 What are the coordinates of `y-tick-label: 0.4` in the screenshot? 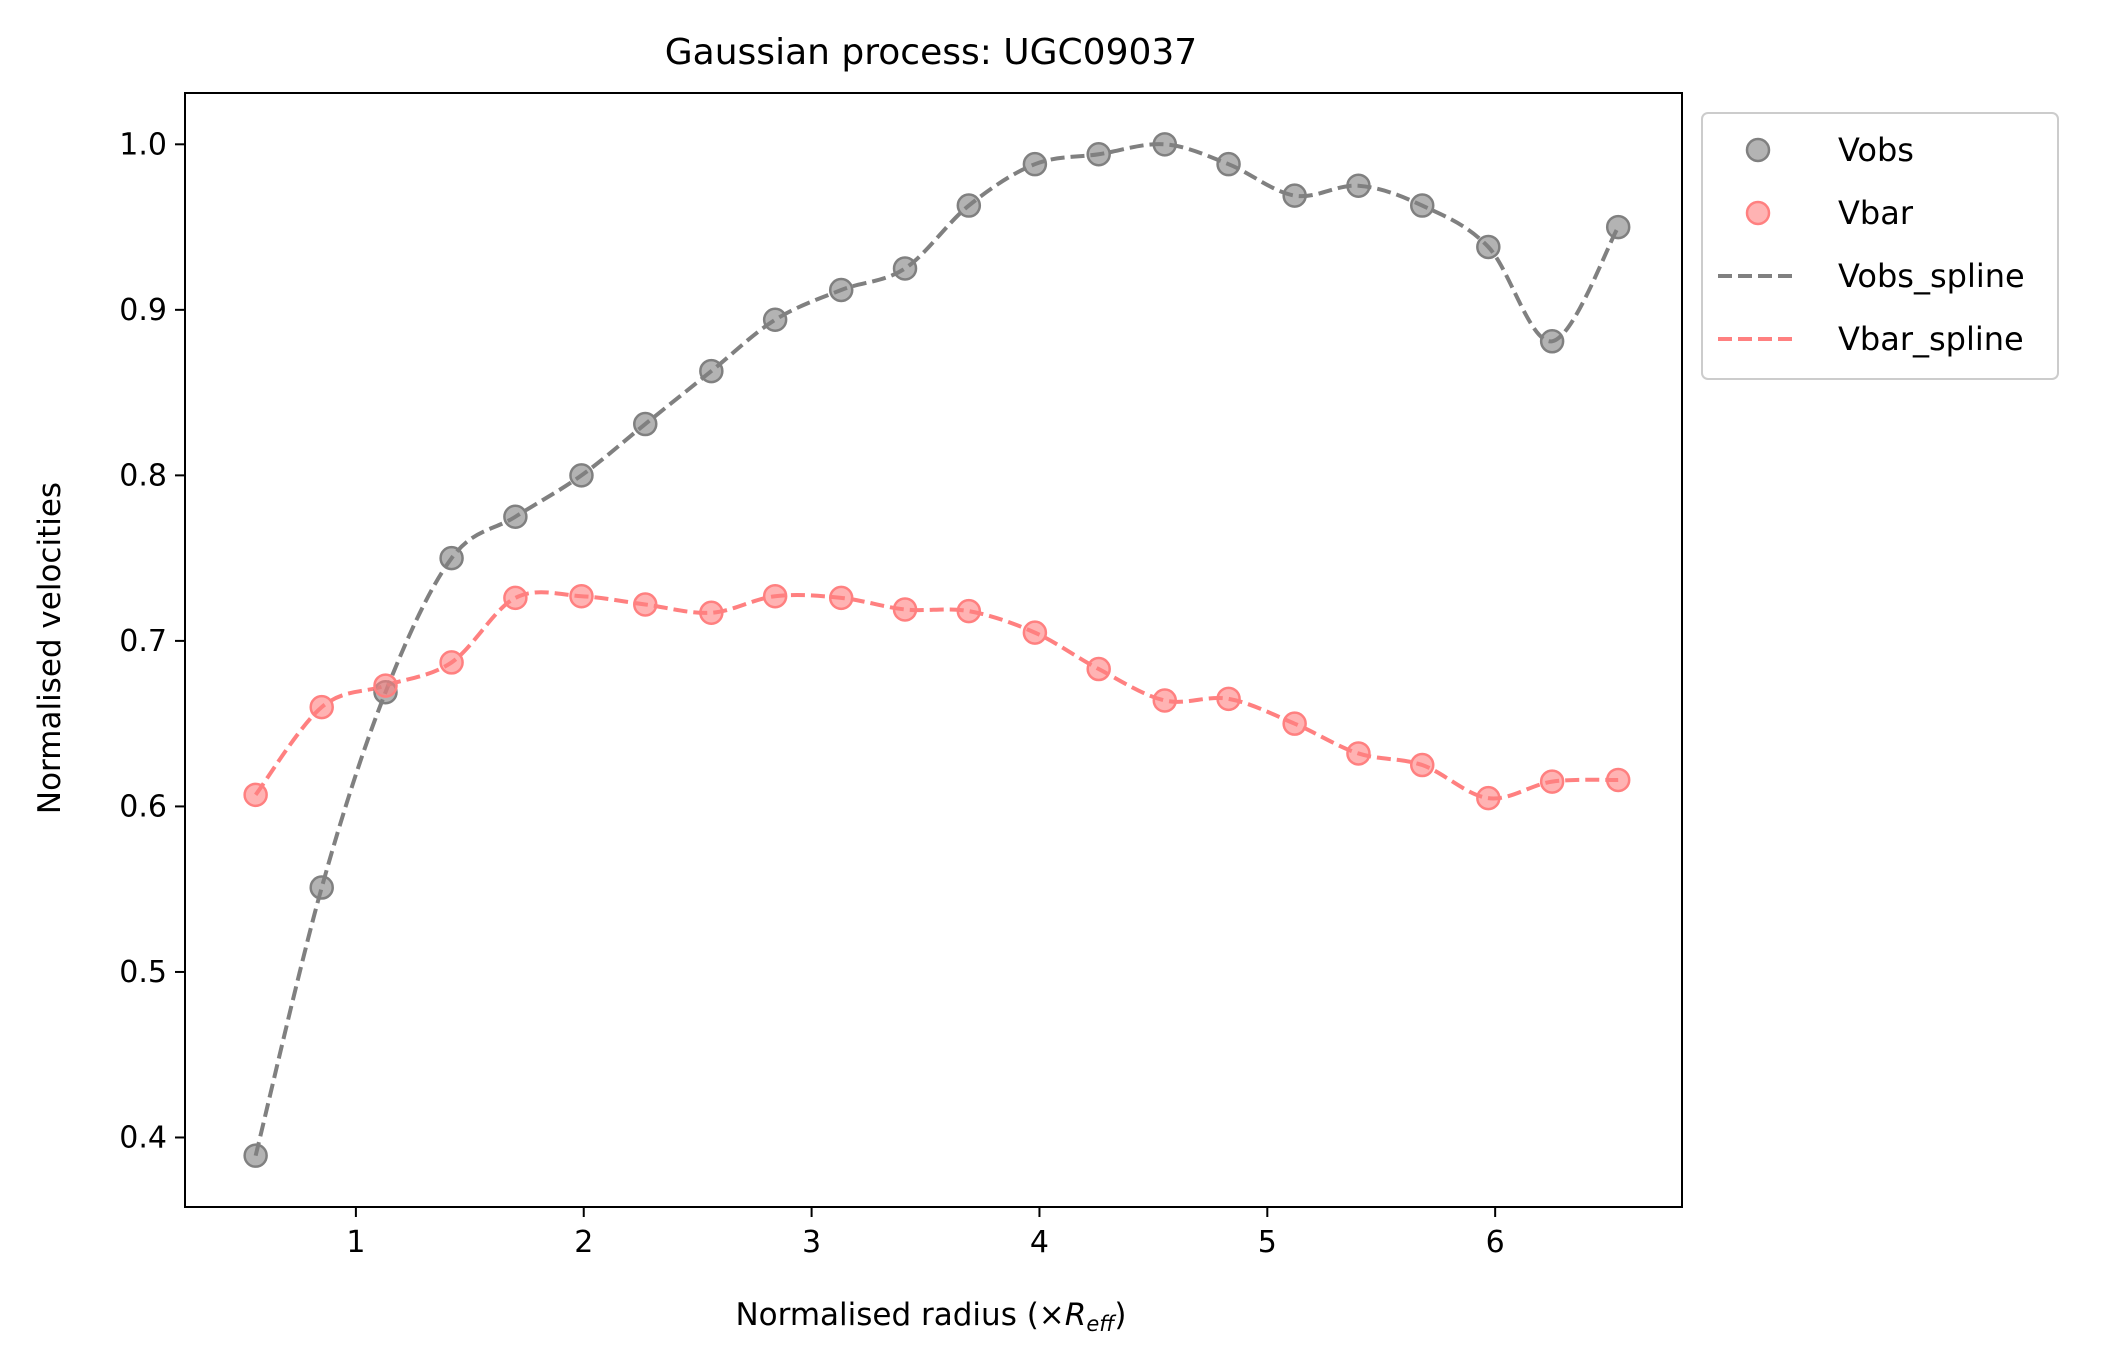 It's located at (143, 1137).